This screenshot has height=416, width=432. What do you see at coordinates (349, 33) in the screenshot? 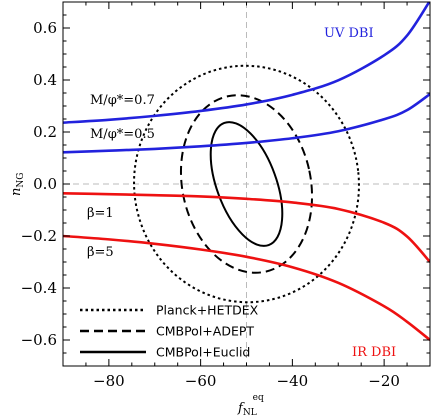
I see `annotation-uv-dbi: UV DBI` at bounding box center [349, 33].